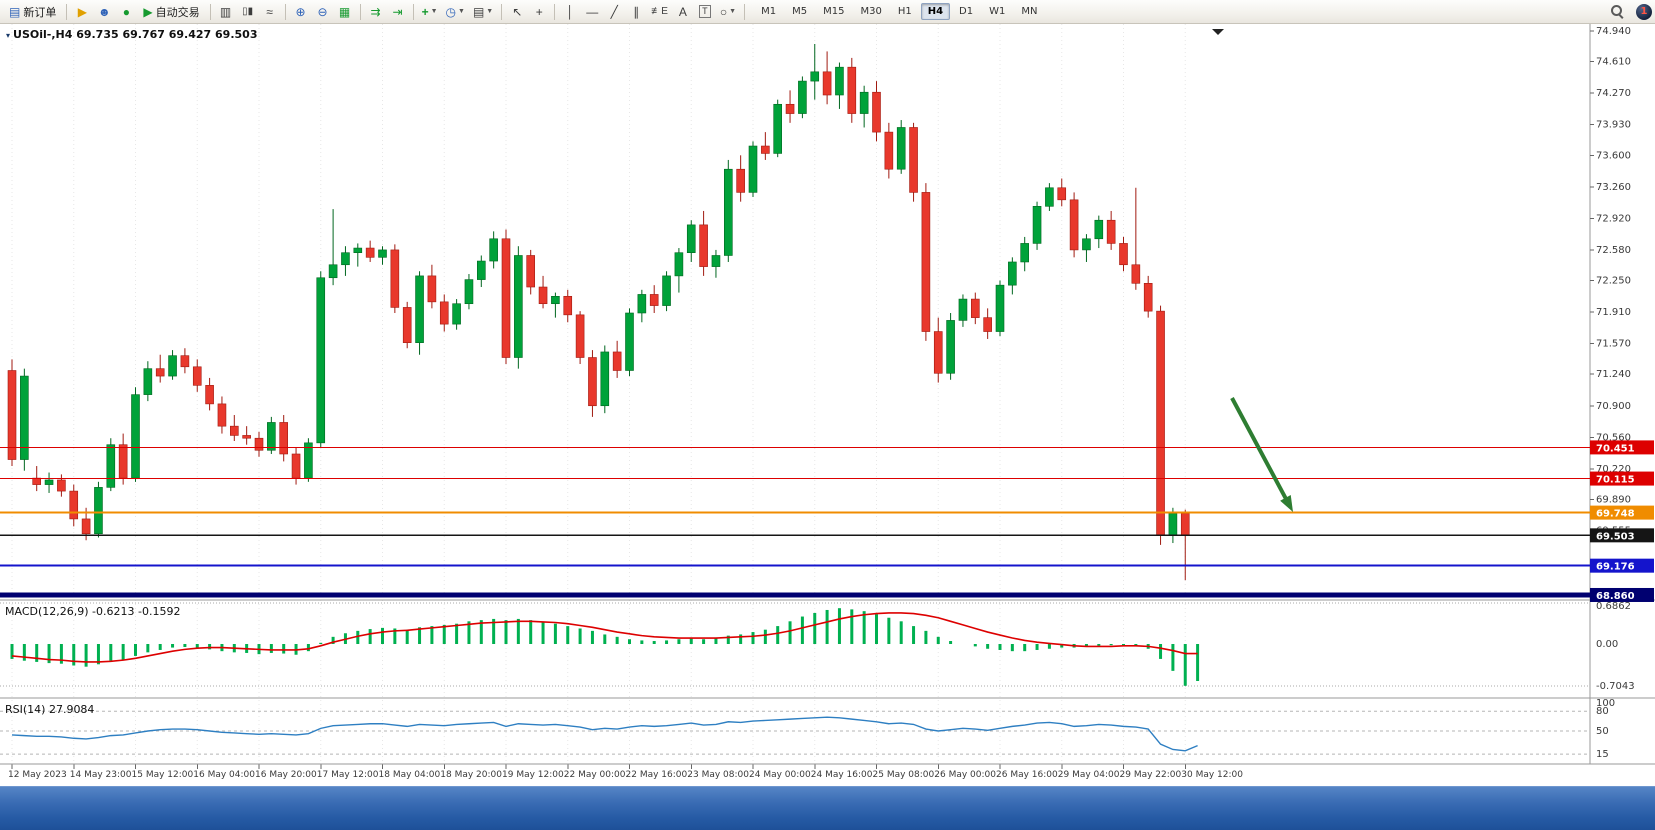 Image resolution: width=1655 pixels, height=830 pixels. What do you see at coordinates (1613, 218) in the screenshot?
I see `svg-text: 72.920` at bounding box center [1613, 218].